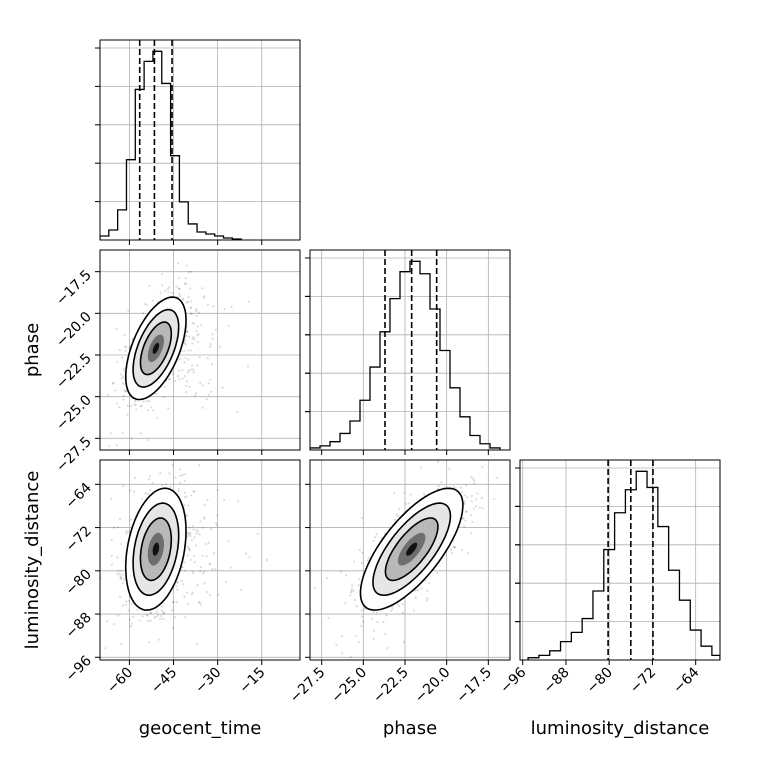  Describe the element at coordinates (407, 350) in the screenshot. I see `hist-phase-grid` at that location.